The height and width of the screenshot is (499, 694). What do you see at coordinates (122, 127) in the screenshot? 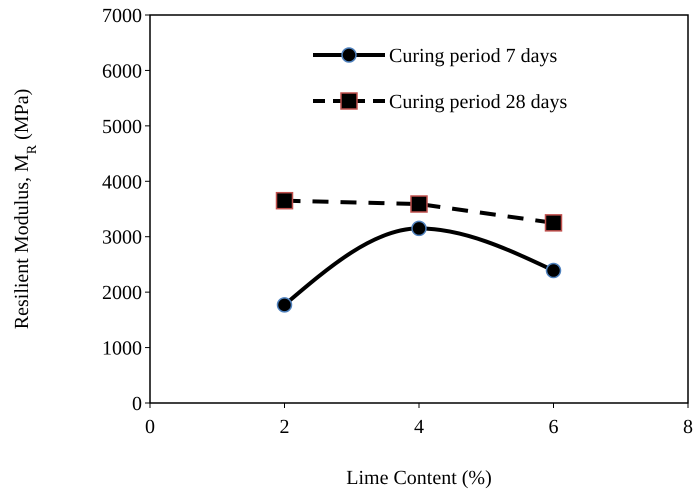
I see `y-tick-label: 5000` at bounding box center [122, 127].